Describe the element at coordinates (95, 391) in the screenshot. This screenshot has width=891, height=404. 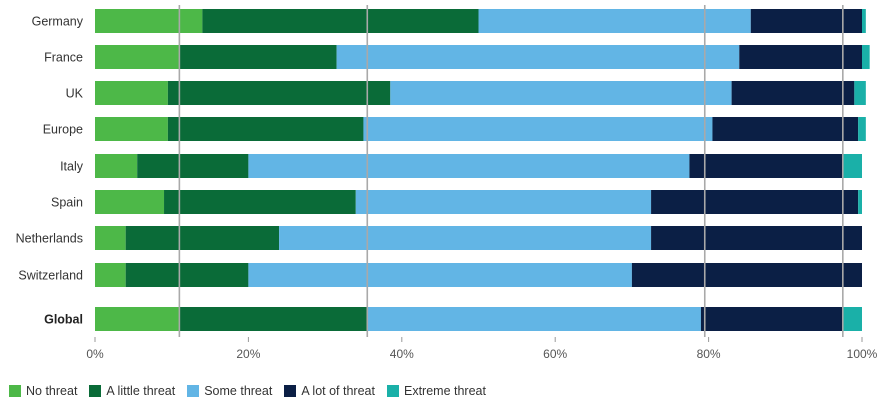
I see `legend-swatch-a-little-threat` at that location.